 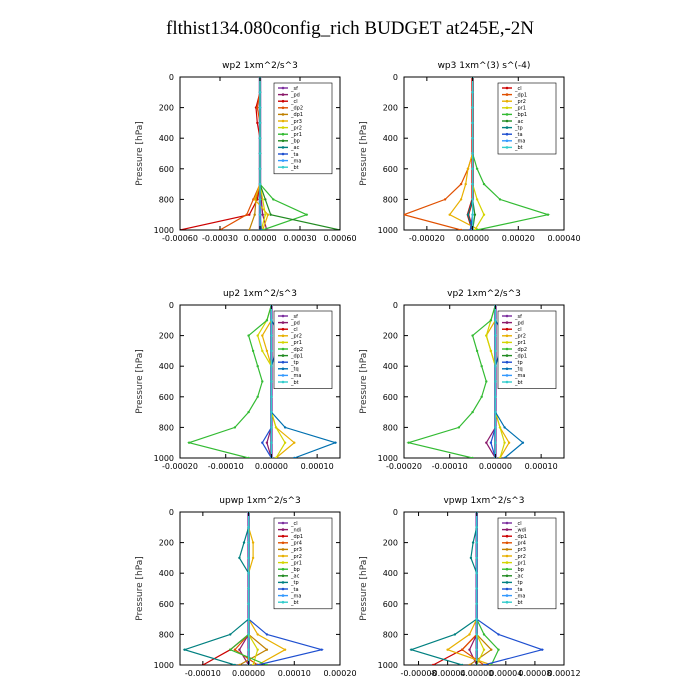 I want to click on x-tick-label: -0.00004, so click(x=448, y=673).